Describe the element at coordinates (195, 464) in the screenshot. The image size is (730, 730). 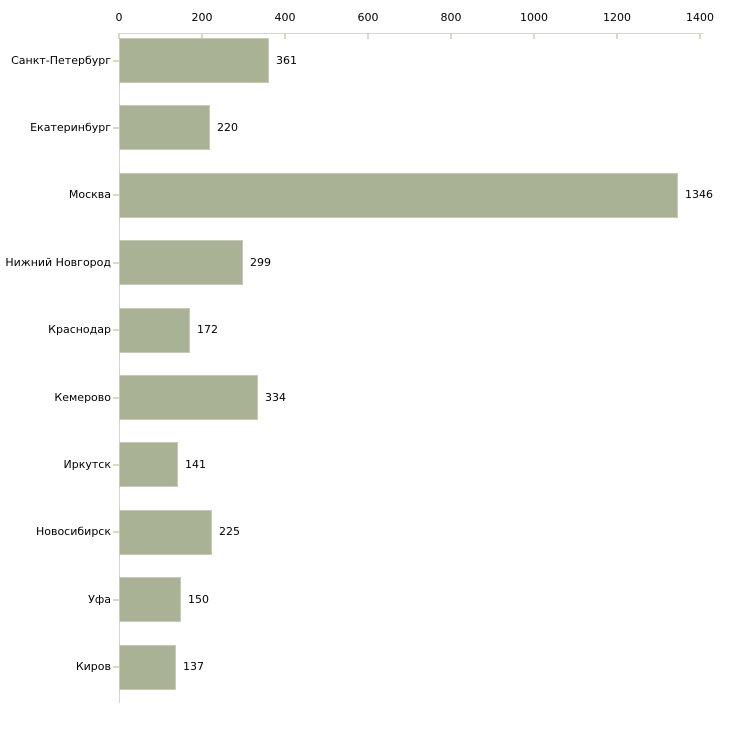
I see `value-label: 141` at that location.